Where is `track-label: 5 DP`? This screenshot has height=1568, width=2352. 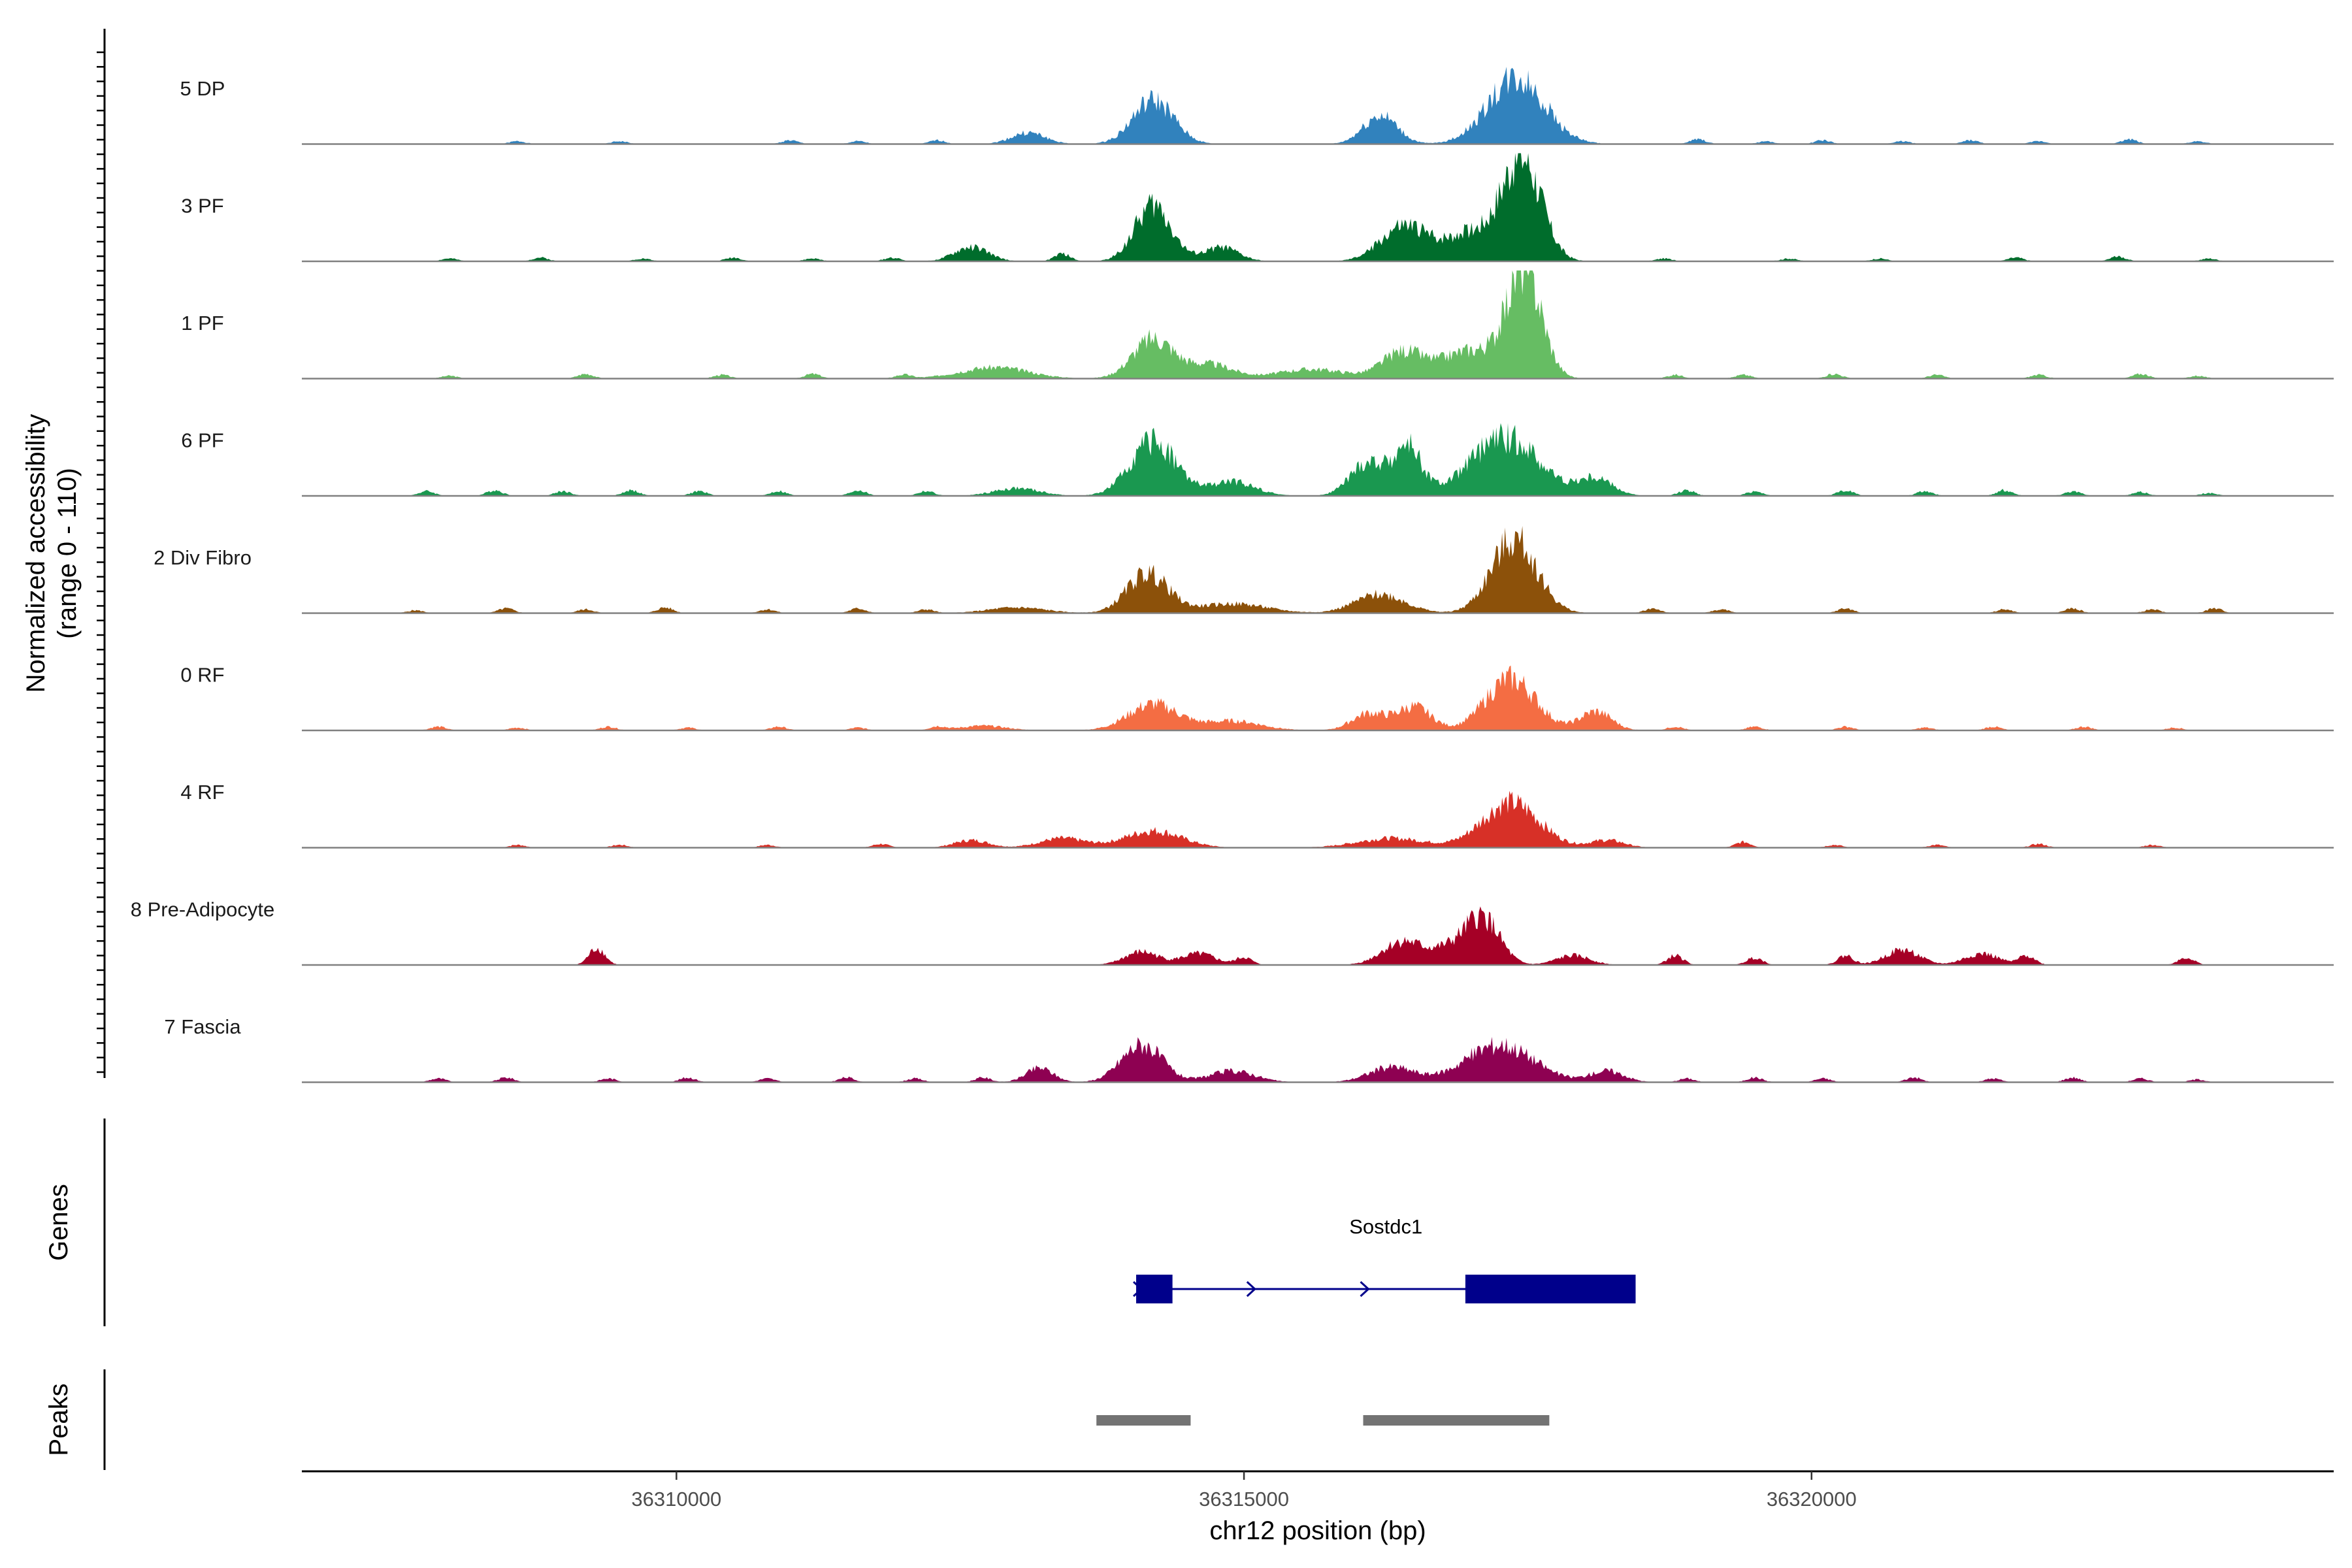 track-label: 5 DP is located at coordinates (202, 88).